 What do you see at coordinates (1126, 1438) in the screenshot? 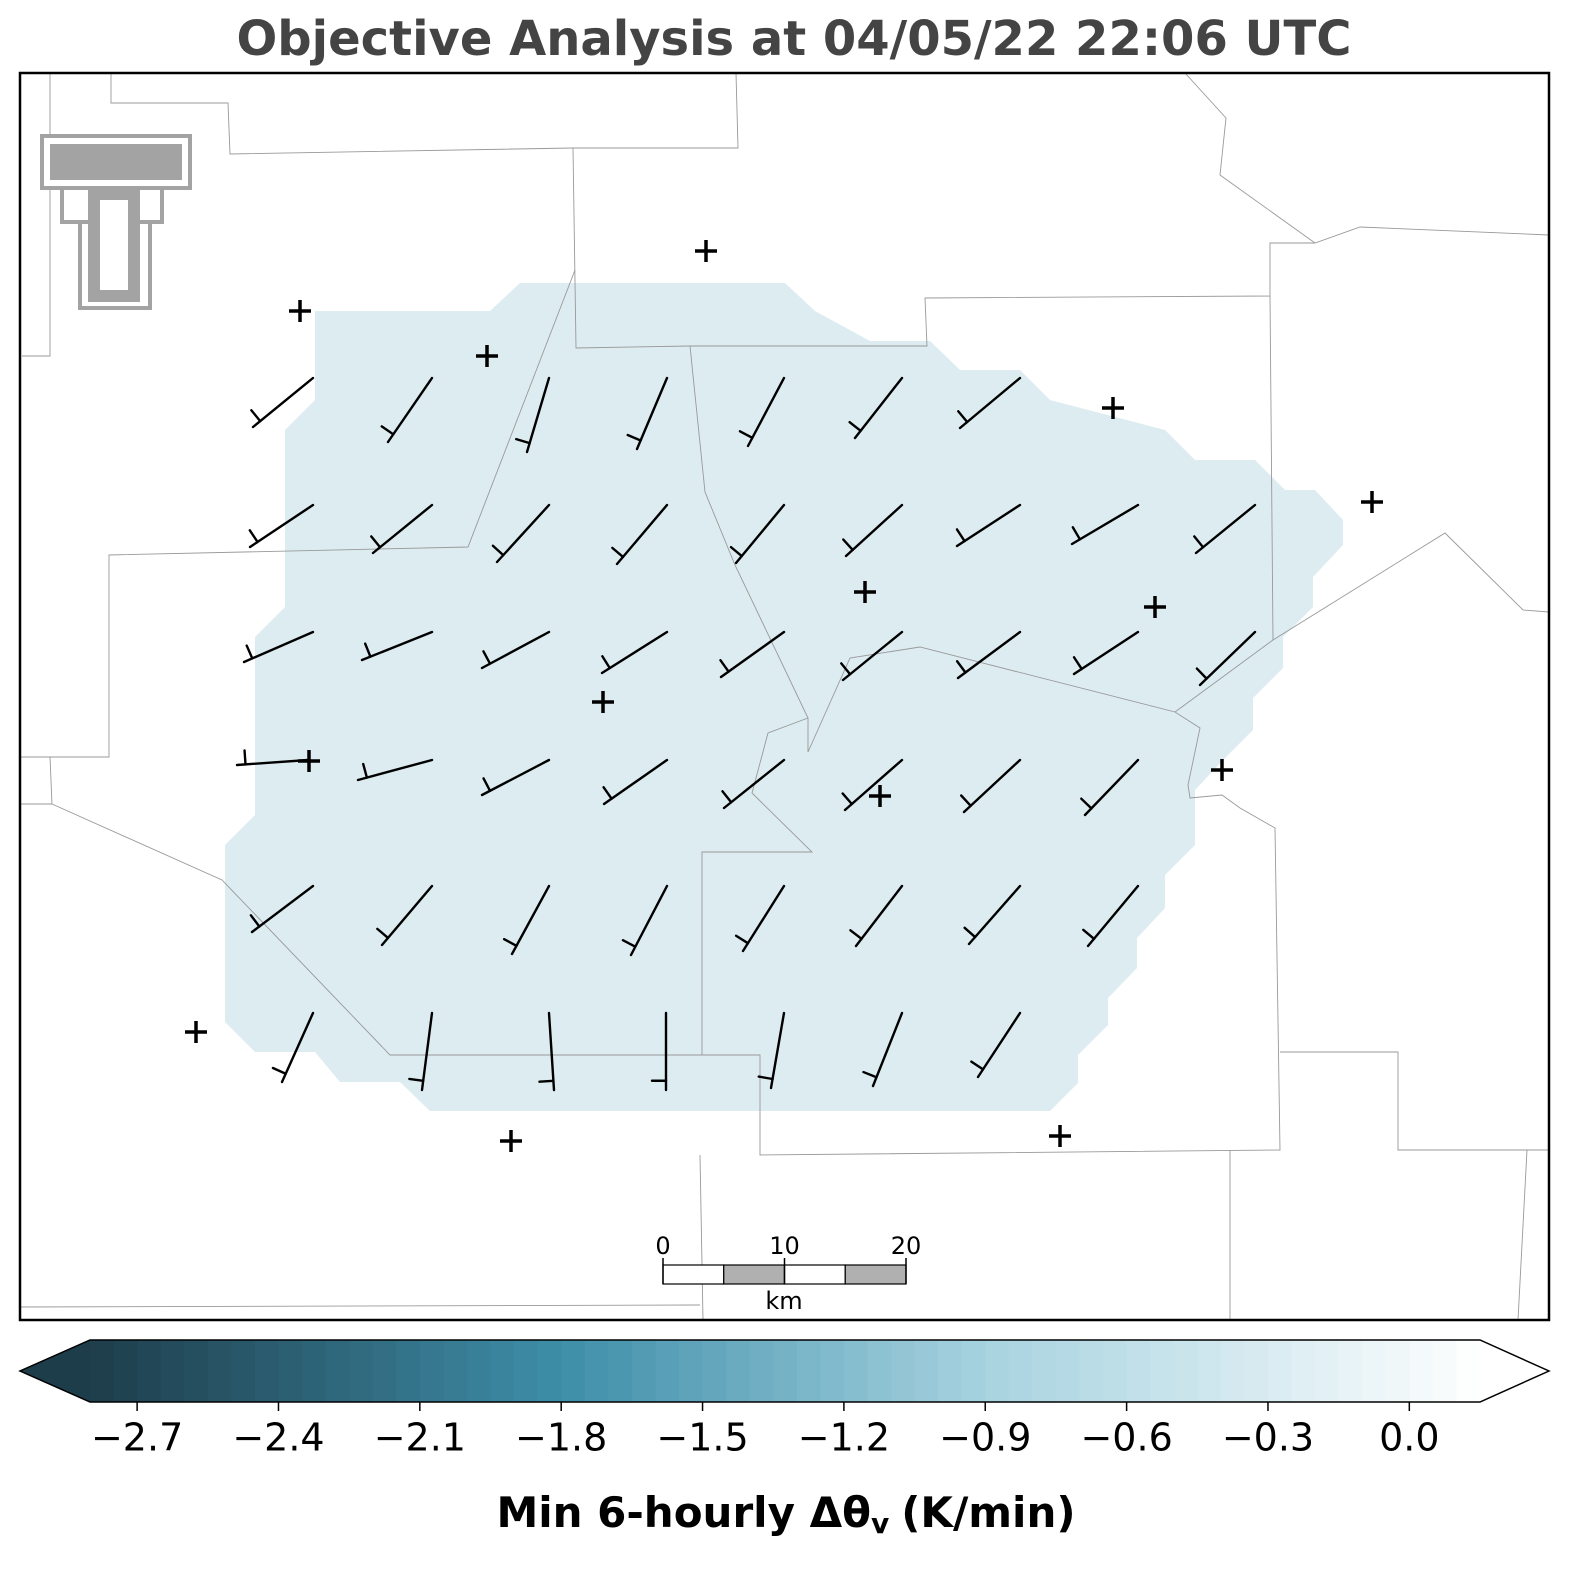
I see `colorbar-tick-label: −0.6` at bounding box center [1126, 1438].